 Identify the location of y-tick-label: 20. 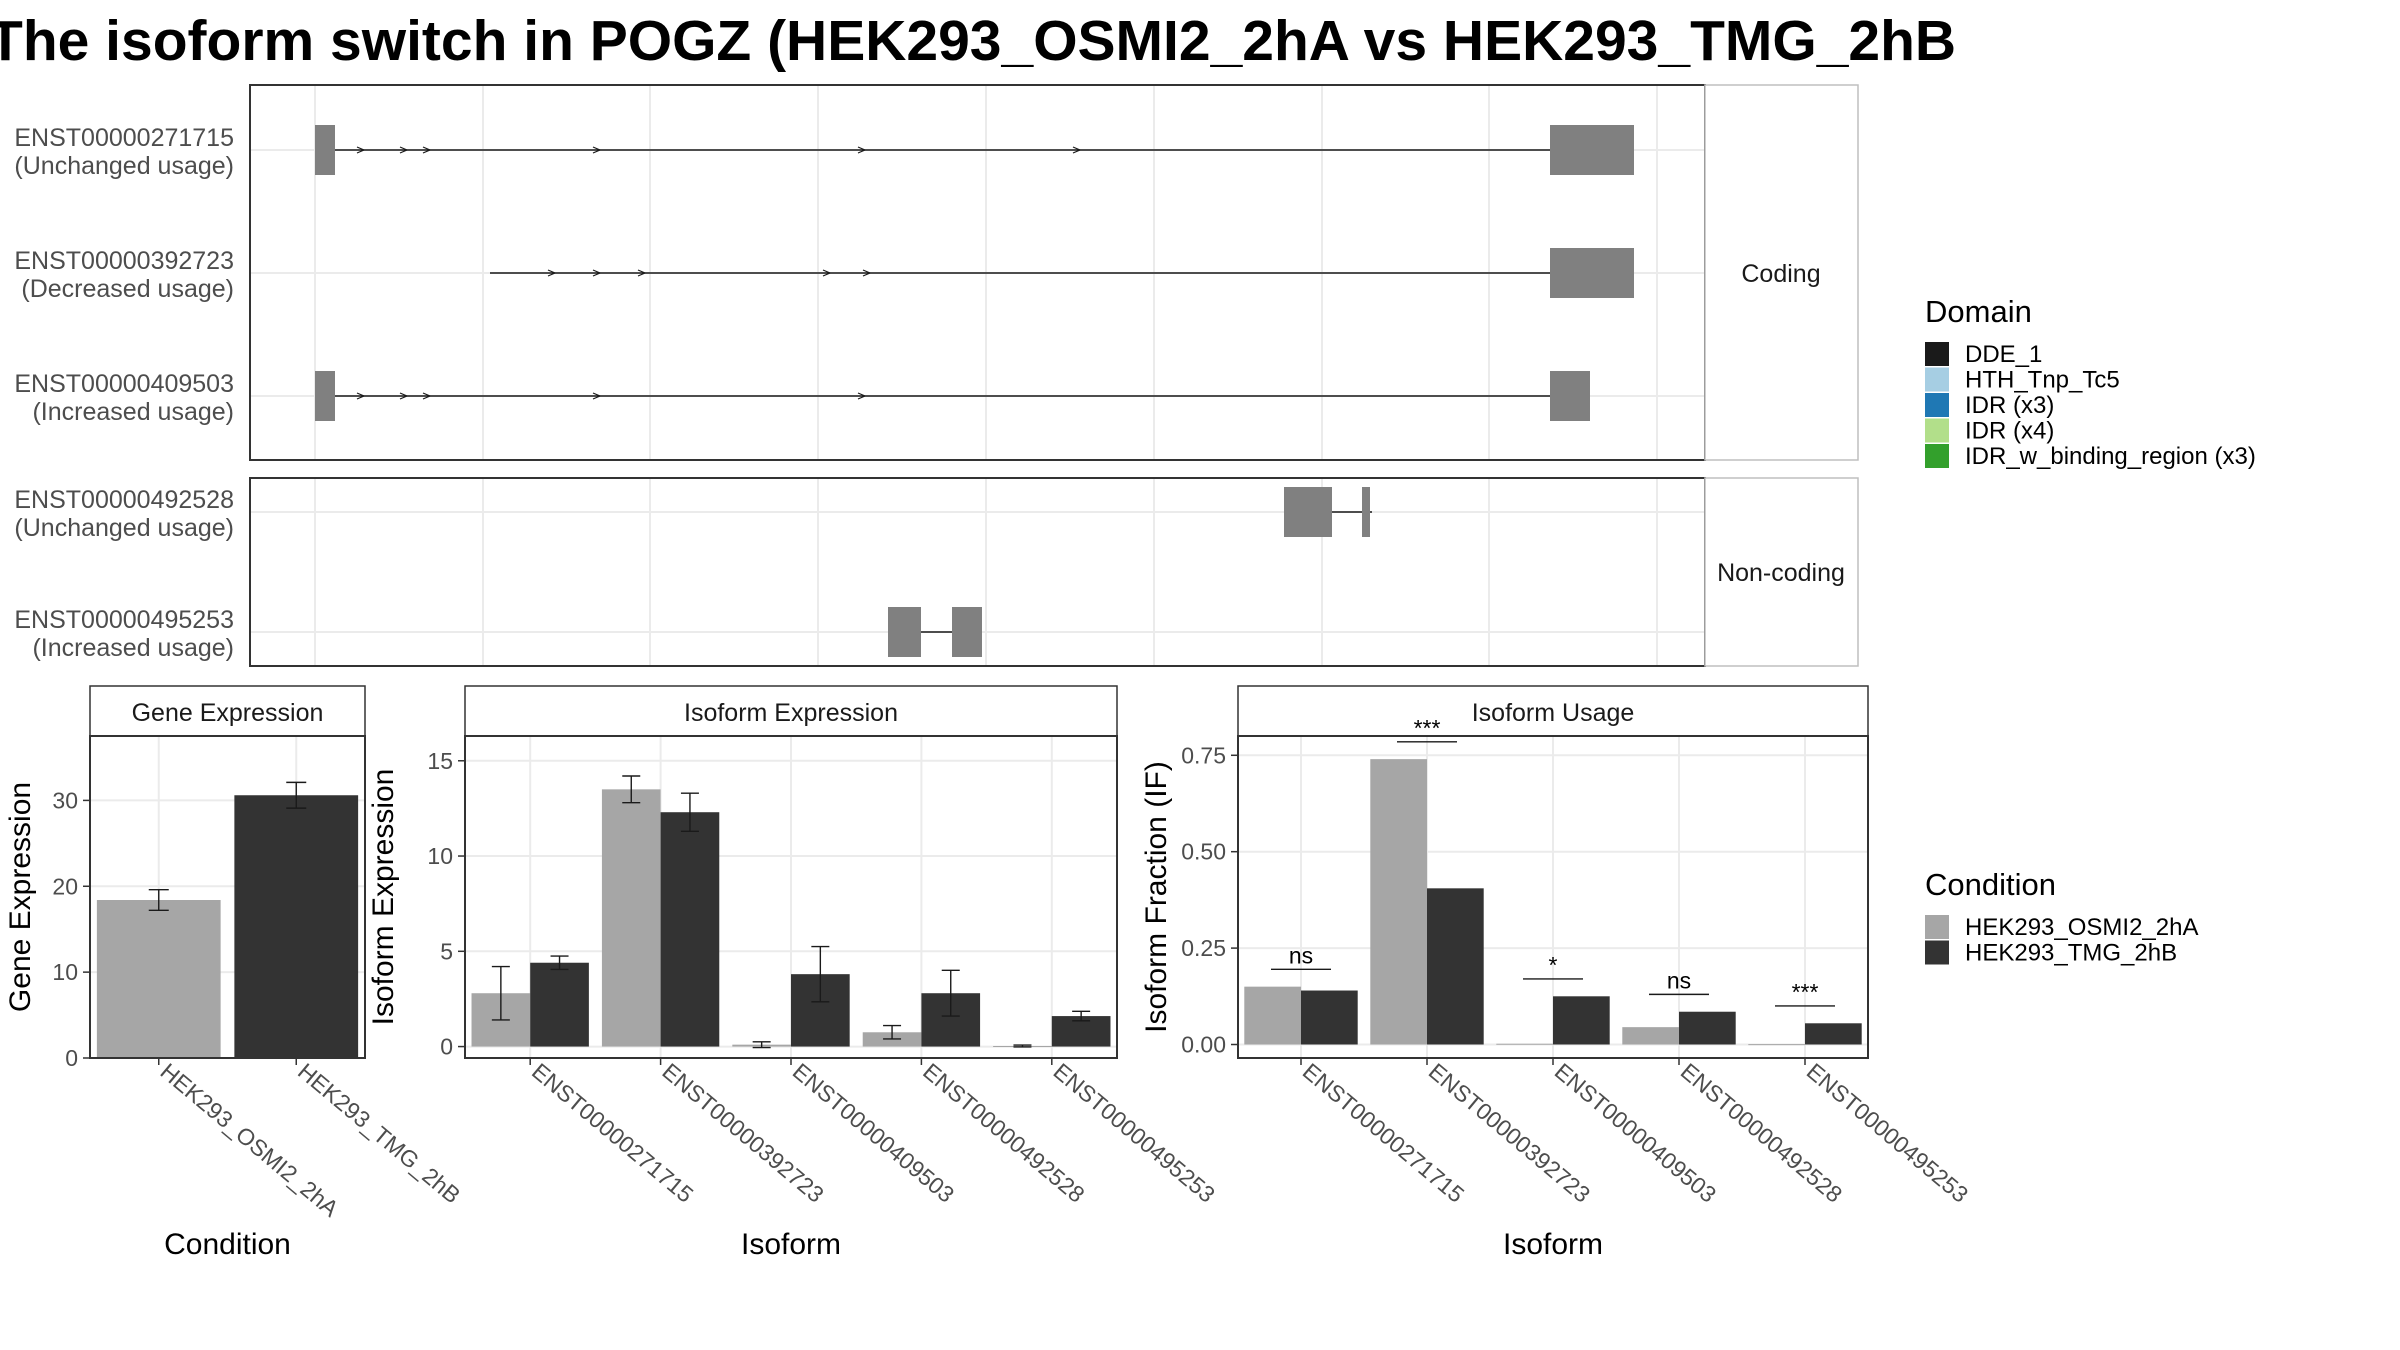
(65, 886).